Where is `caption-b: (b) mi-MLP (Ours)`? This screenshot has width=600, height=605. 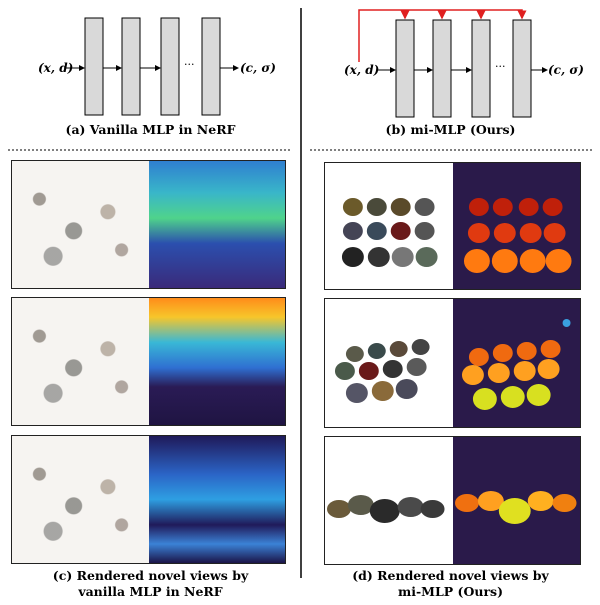
caption-b: (b) mi-MLP (Ours) is located at coordinates (450, 129).